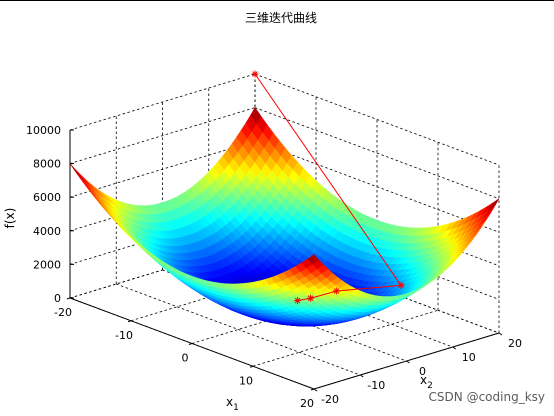  I want to click on z-tick-label: 4000, so click(47, 231).